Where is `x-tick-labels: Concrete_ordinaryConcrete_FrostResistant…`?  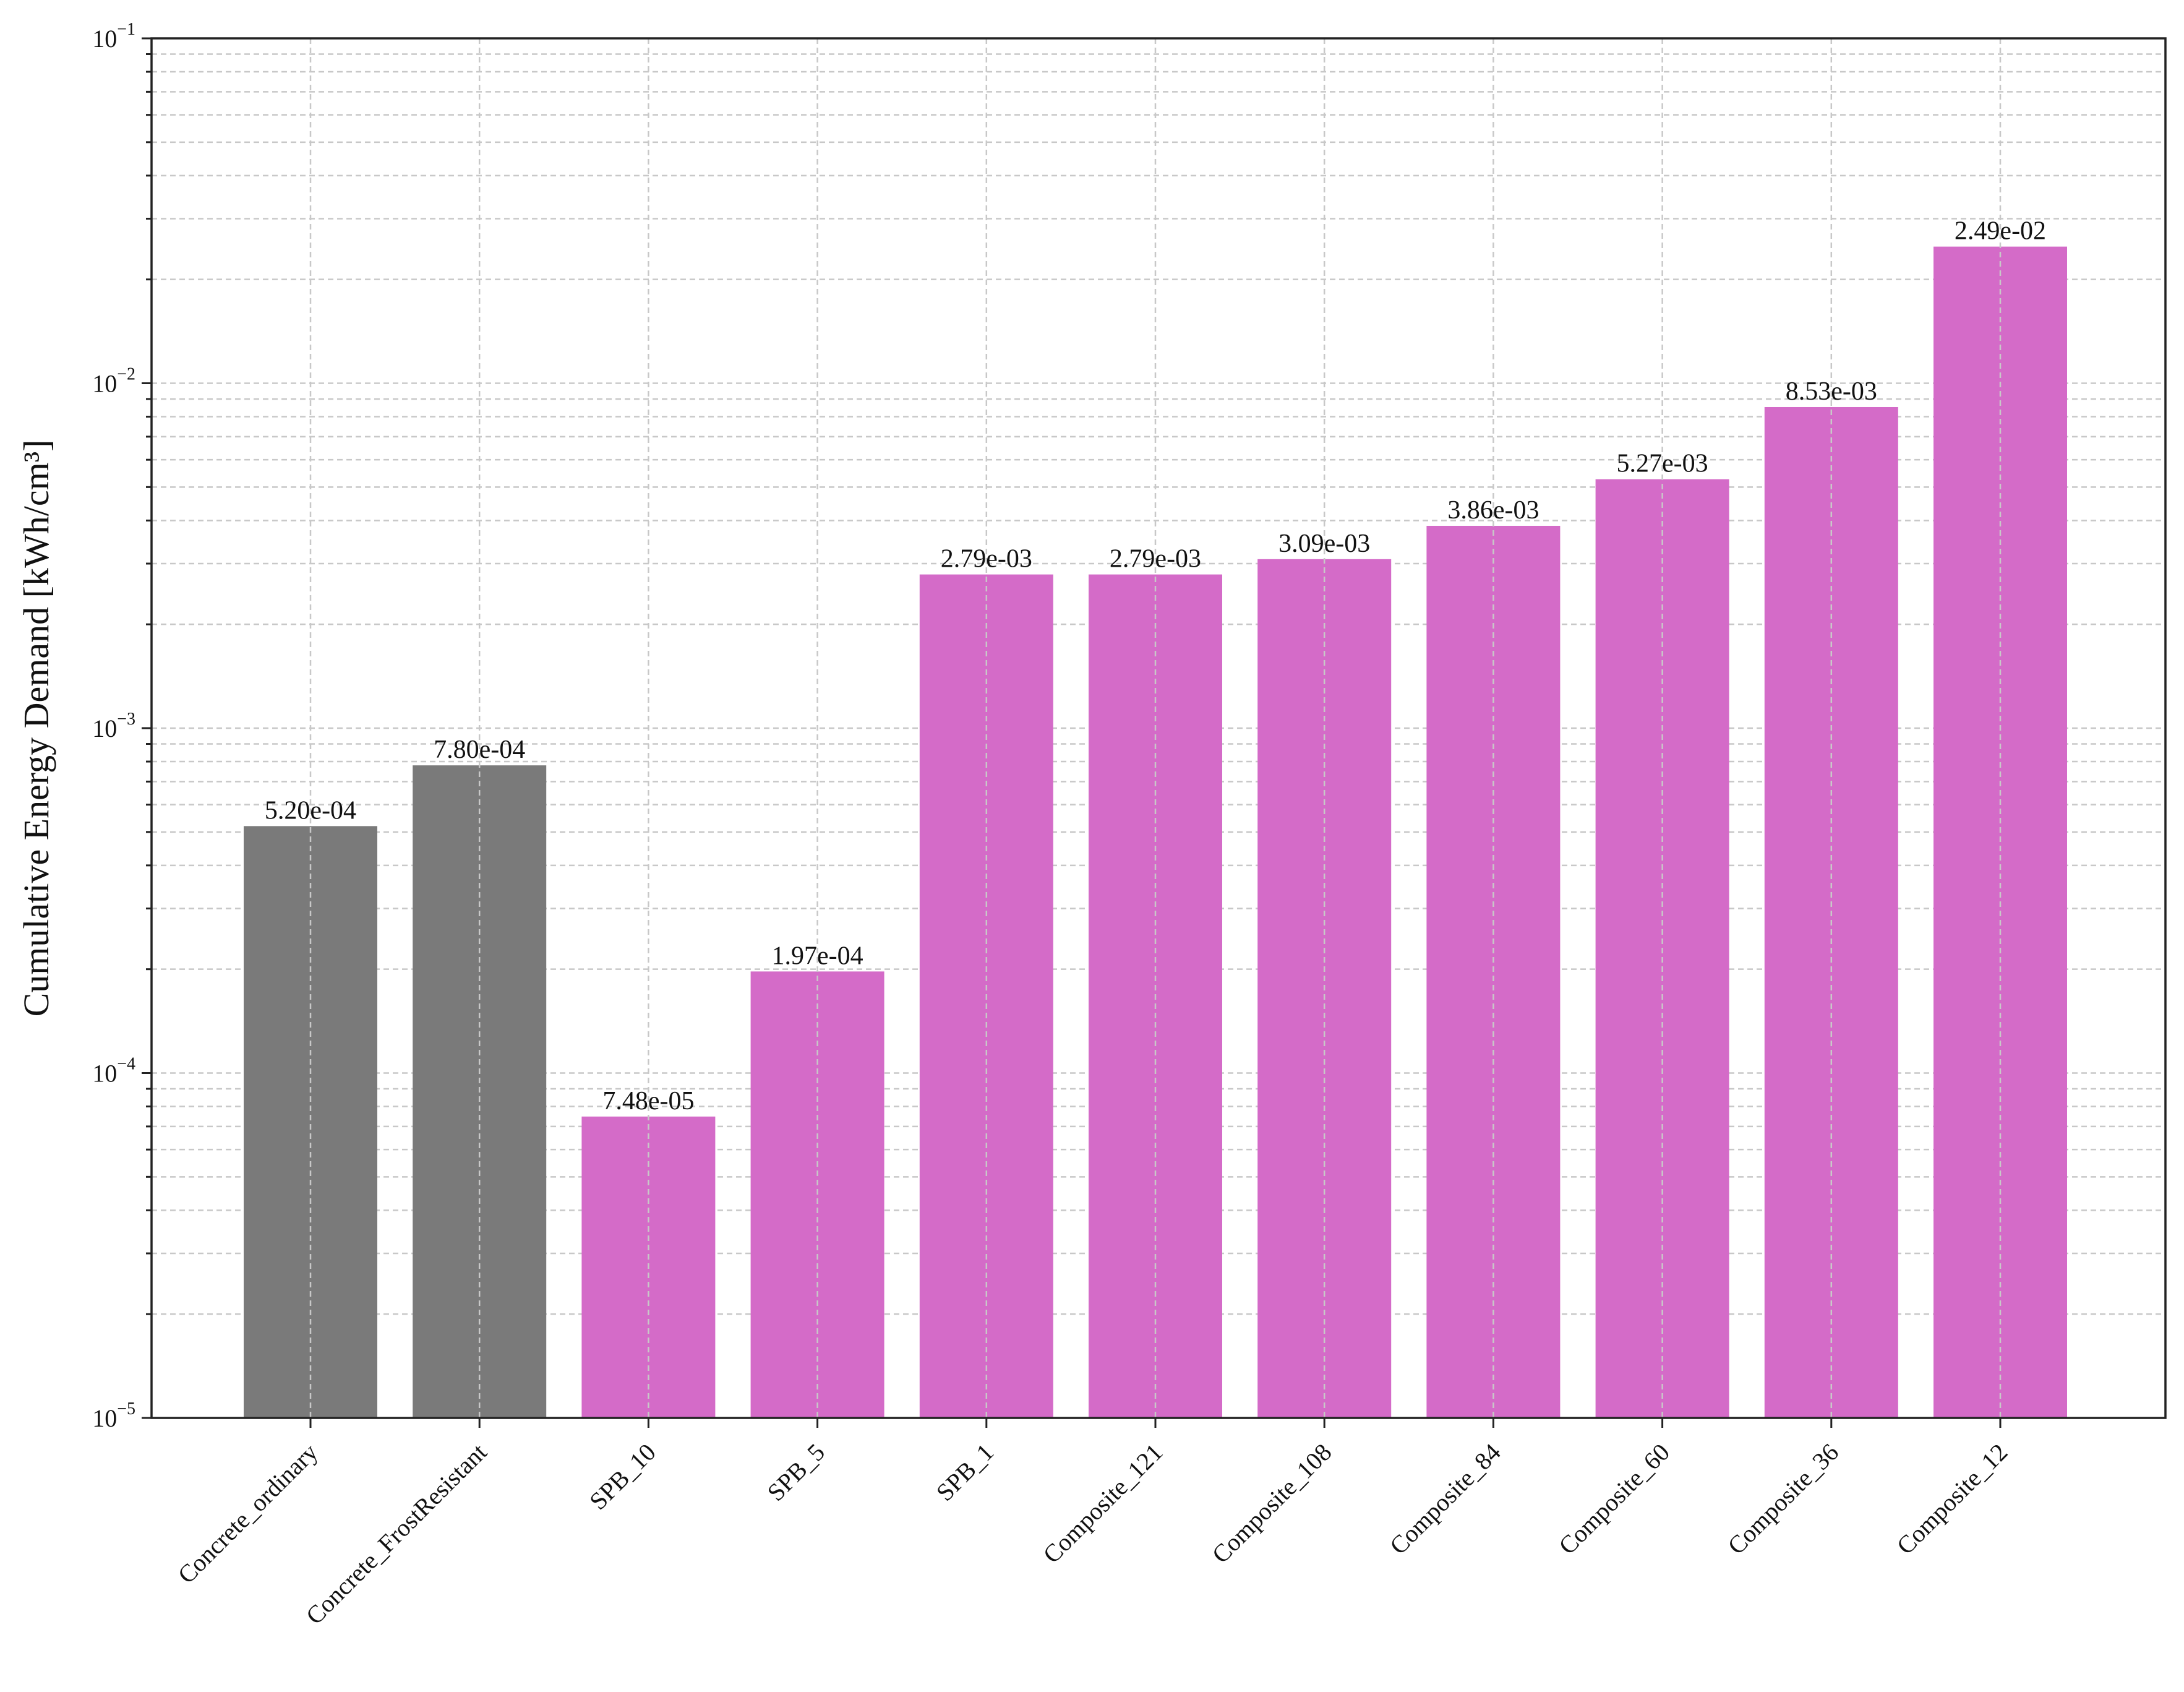 x-tick-labels: Concrete_ordinaryConcrete_FrostResistant… is located at coordinates (1092, 1534).